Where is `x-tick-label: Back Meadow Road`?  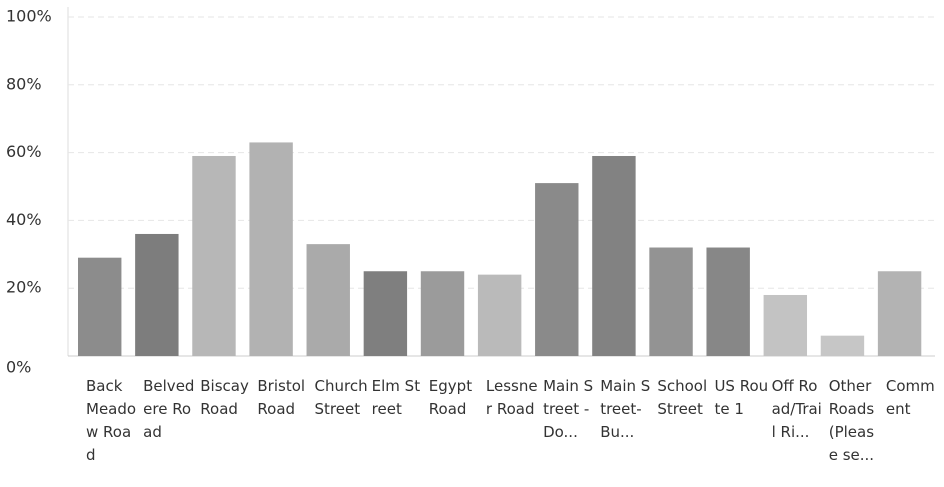 x-tick-label: Back Meadow Road is located at coordinates (111, 420).